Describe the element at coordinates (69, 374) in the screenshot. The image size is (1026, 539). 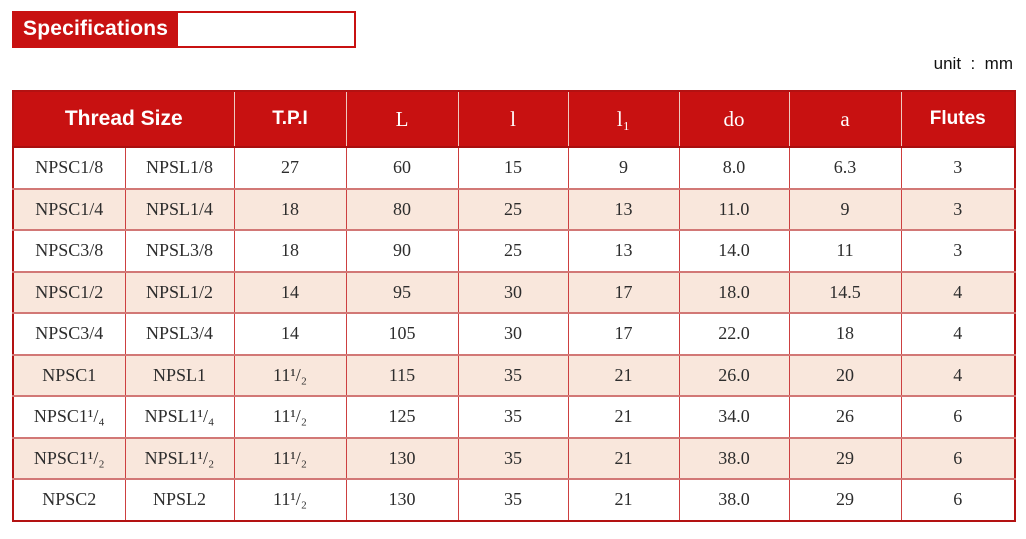
I see `table-cell: NPSC1` at that location.